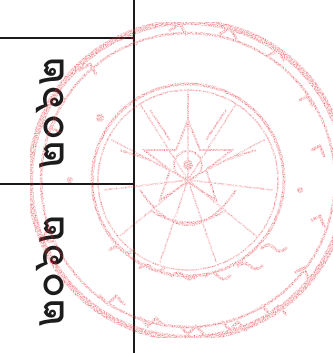 The height and width of the screenshot is (353, 333). Describe the element at coordinates (48, 113) in the screenshot. I see `year-label-top: ๒๐๖๒` at that location.